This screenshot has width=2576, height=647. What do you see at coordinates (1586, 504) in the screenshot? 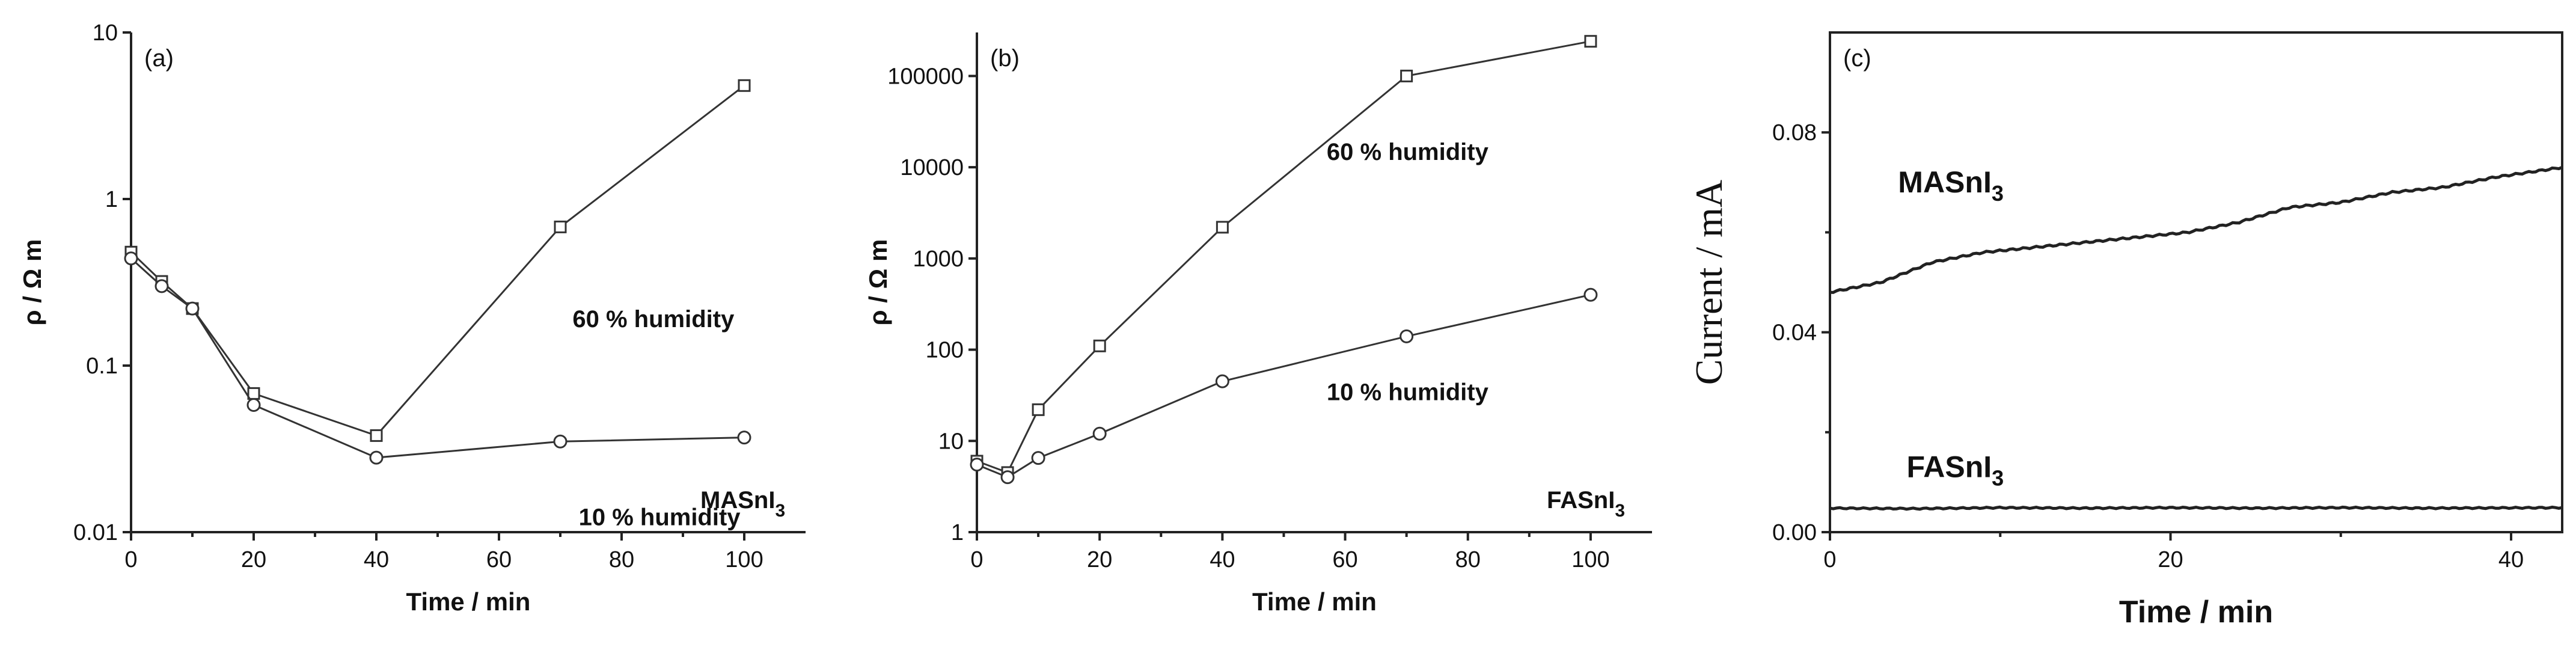
I see `compound-label: FASnI3` at bounding box center [1586, 504].